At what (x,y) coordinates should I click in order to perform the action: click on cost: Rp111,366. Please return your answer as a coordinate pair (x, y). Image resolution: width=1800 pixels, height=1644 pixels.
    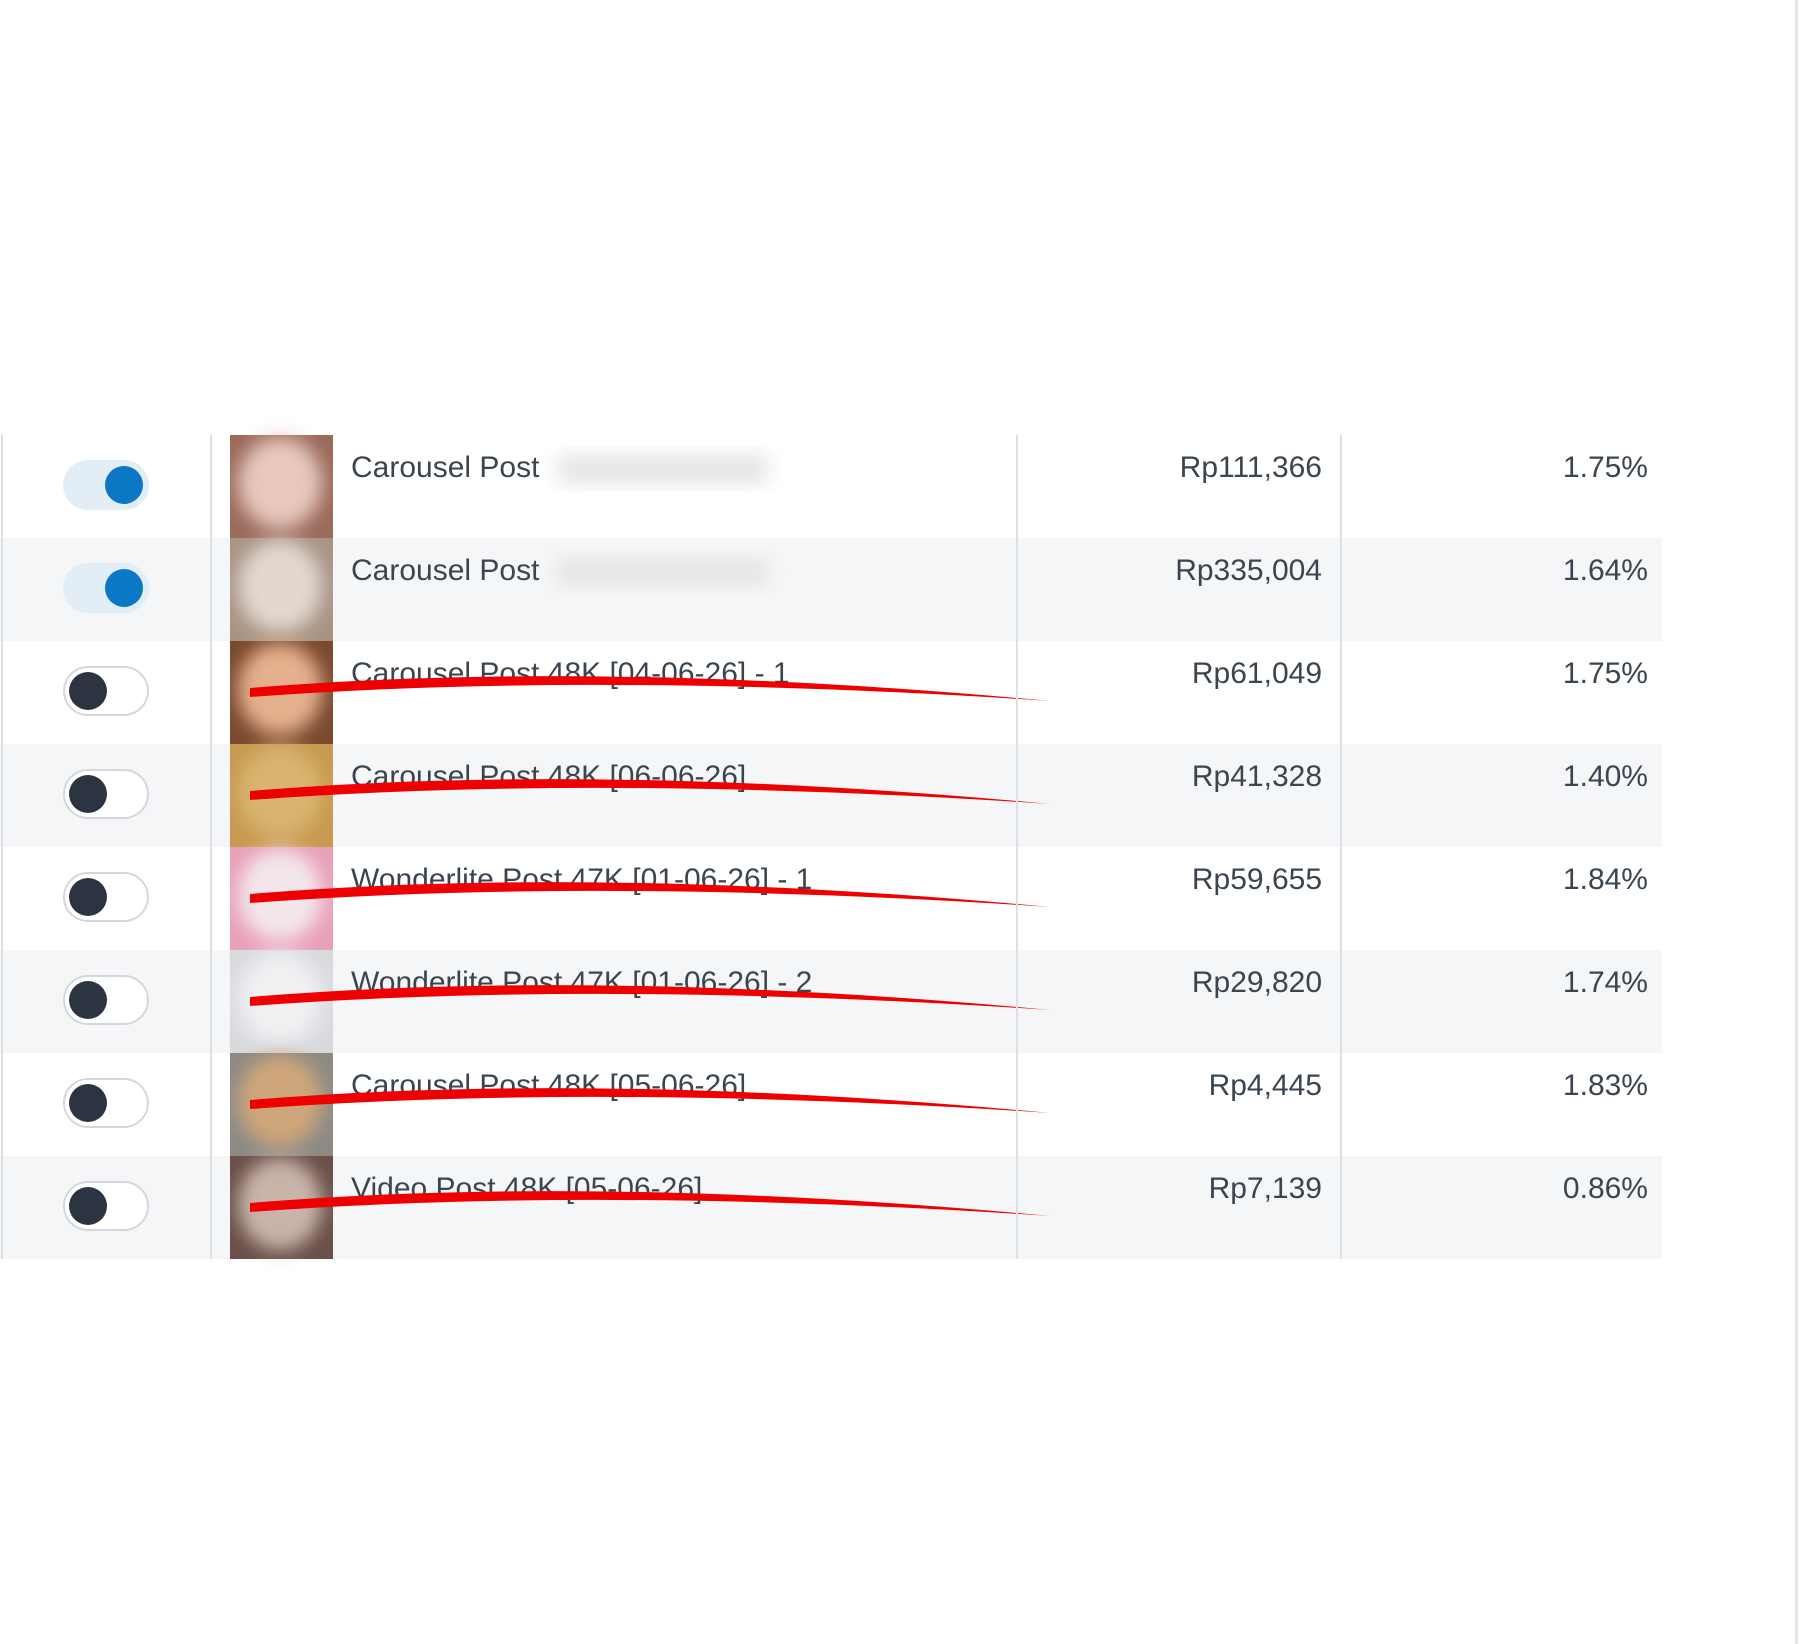
    Looking at the image, I should click on (1251, 467).